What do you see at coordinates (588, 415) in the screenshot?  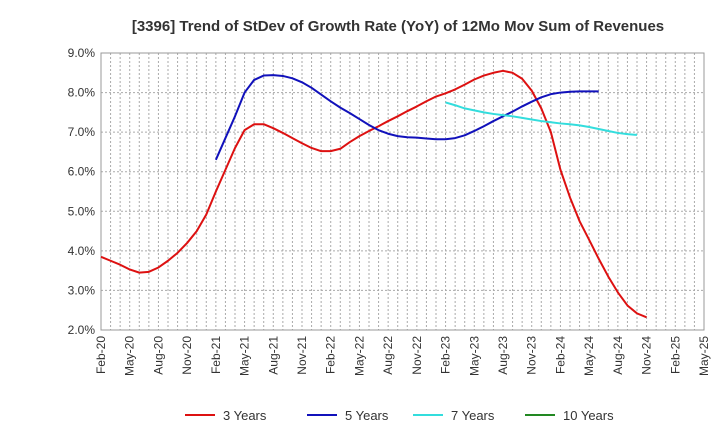 I see `legend-label: 10 Years` at bounding box center [588, 415].